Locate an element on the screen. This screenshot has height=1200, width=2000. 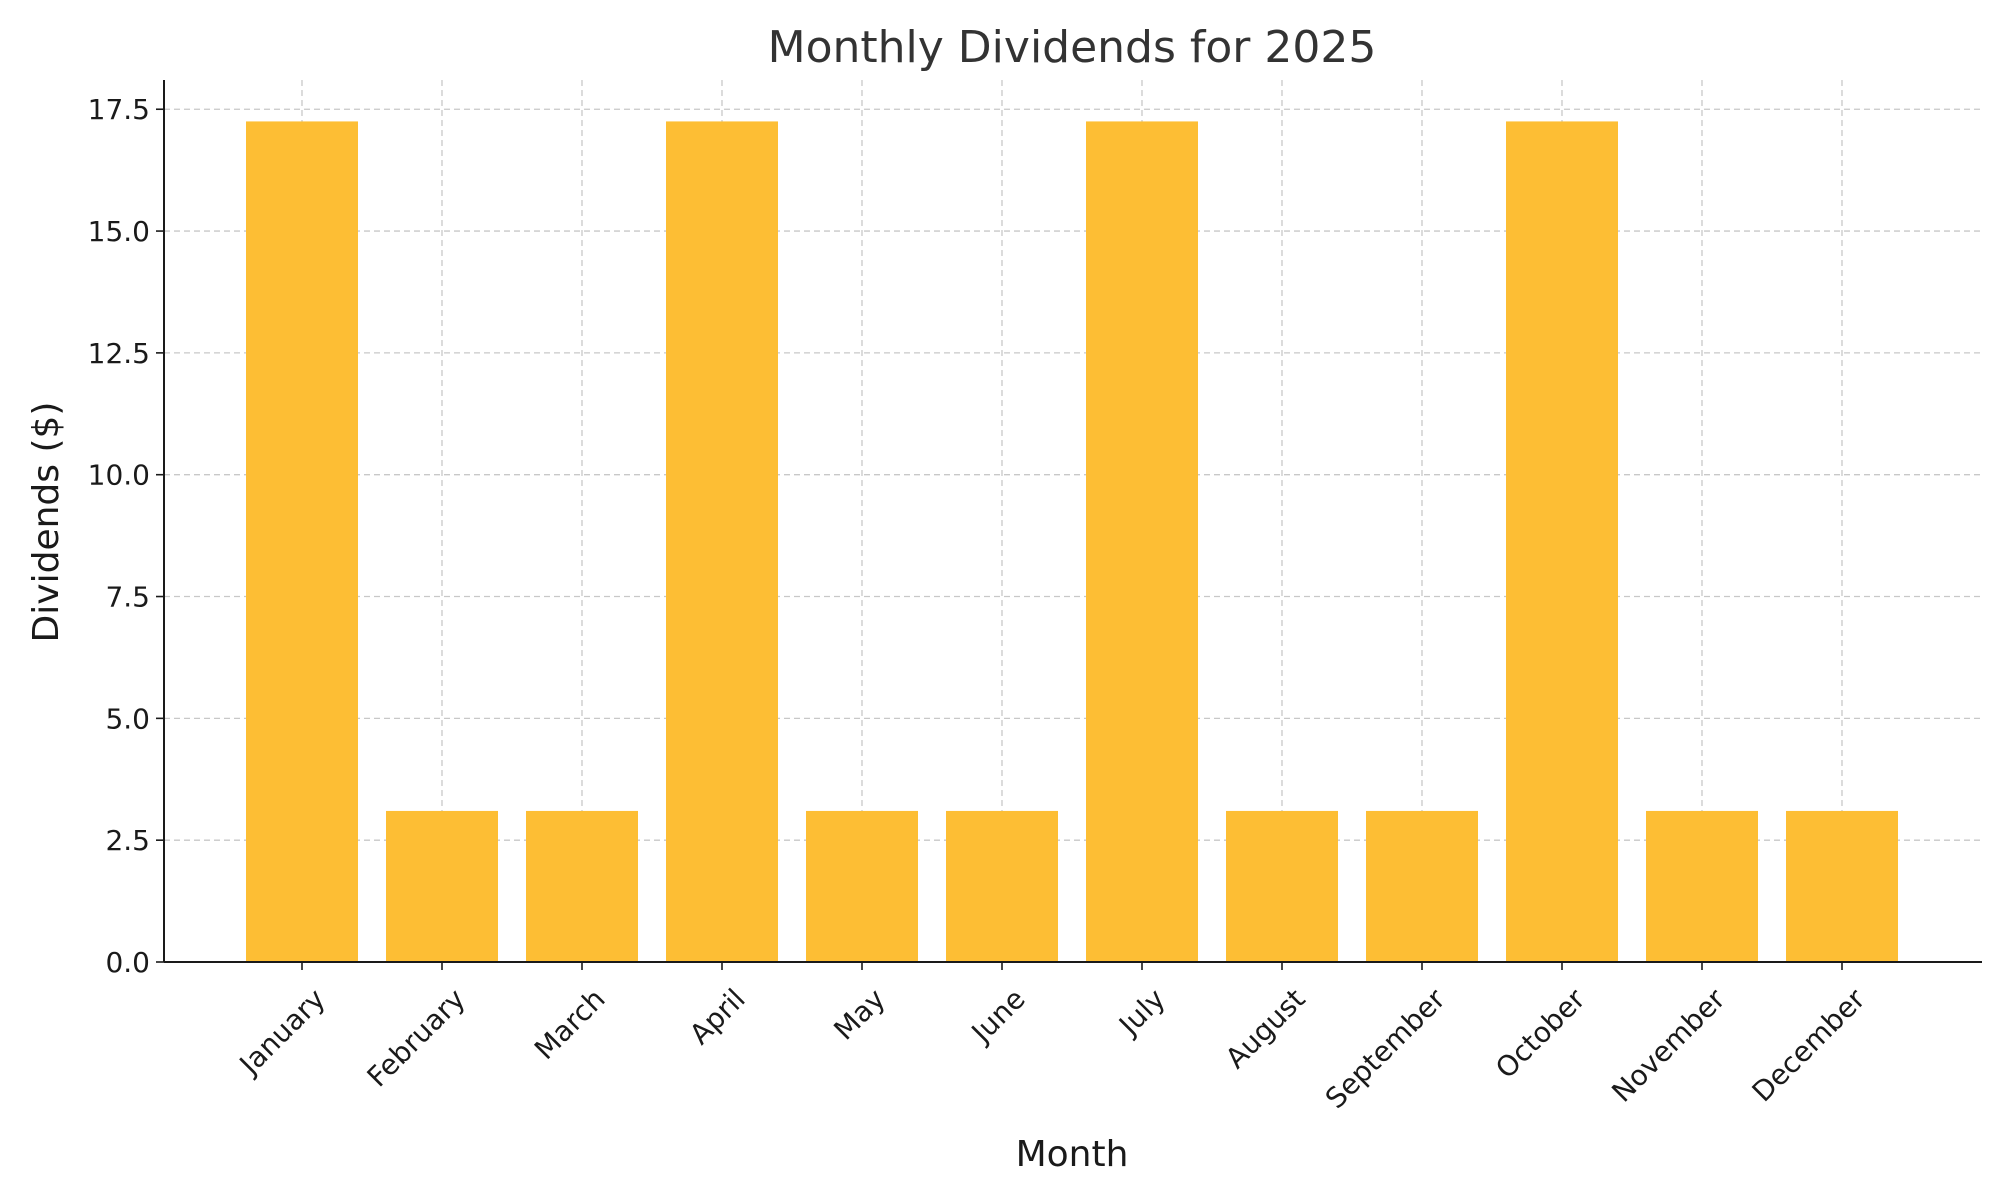
y-tick-label: 2.5 is located at coordinates (127, 840).